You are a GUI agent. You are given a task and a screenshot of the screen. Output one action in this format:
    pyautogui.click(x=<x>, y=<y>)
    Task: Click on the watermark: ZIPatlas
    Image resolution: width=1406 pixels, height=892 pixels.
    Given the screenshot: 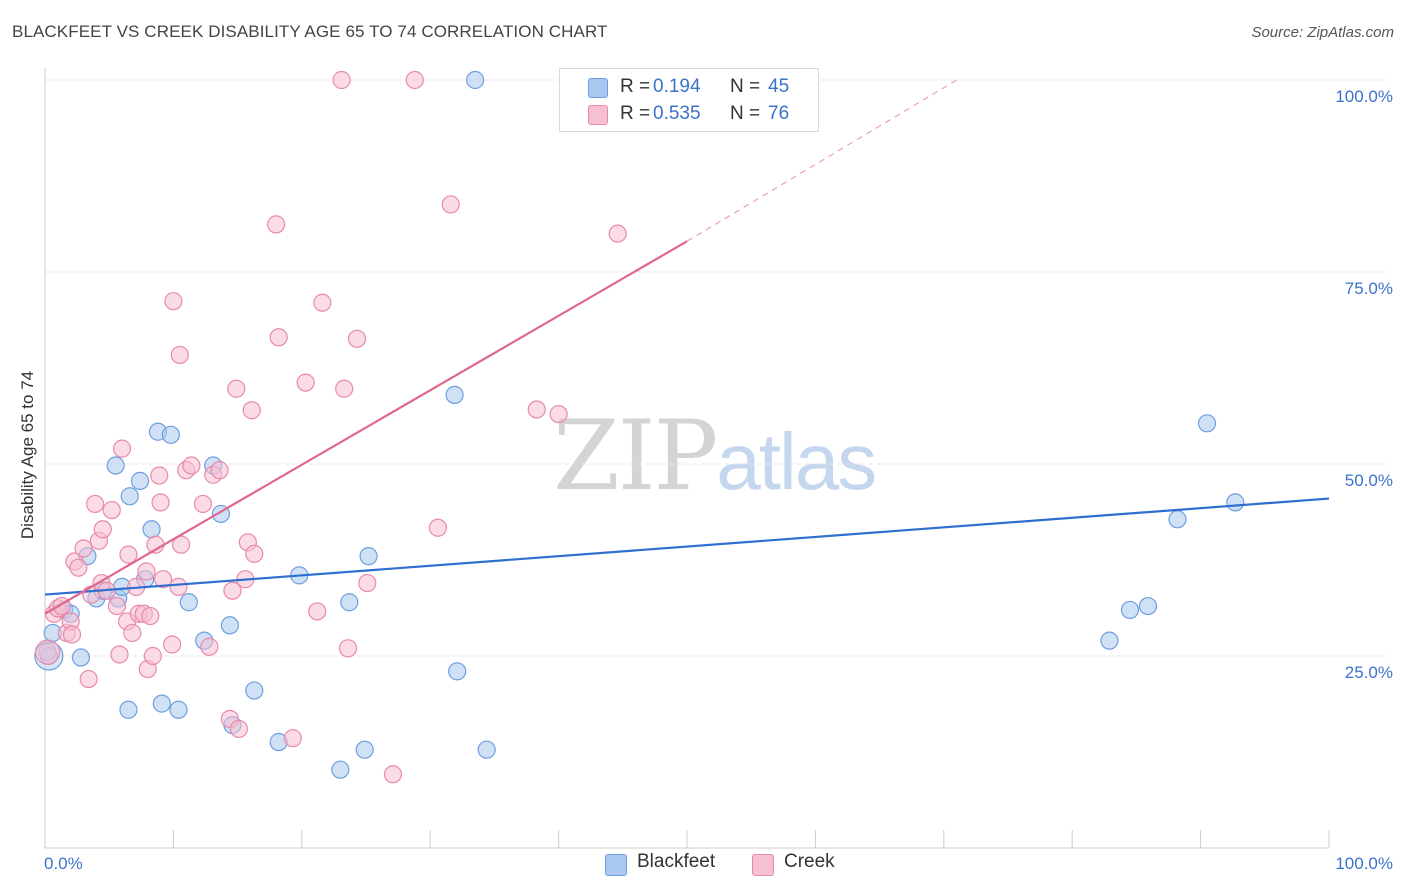 What is the action you would take?
    pyautogui.click(x=715, y=456)
    